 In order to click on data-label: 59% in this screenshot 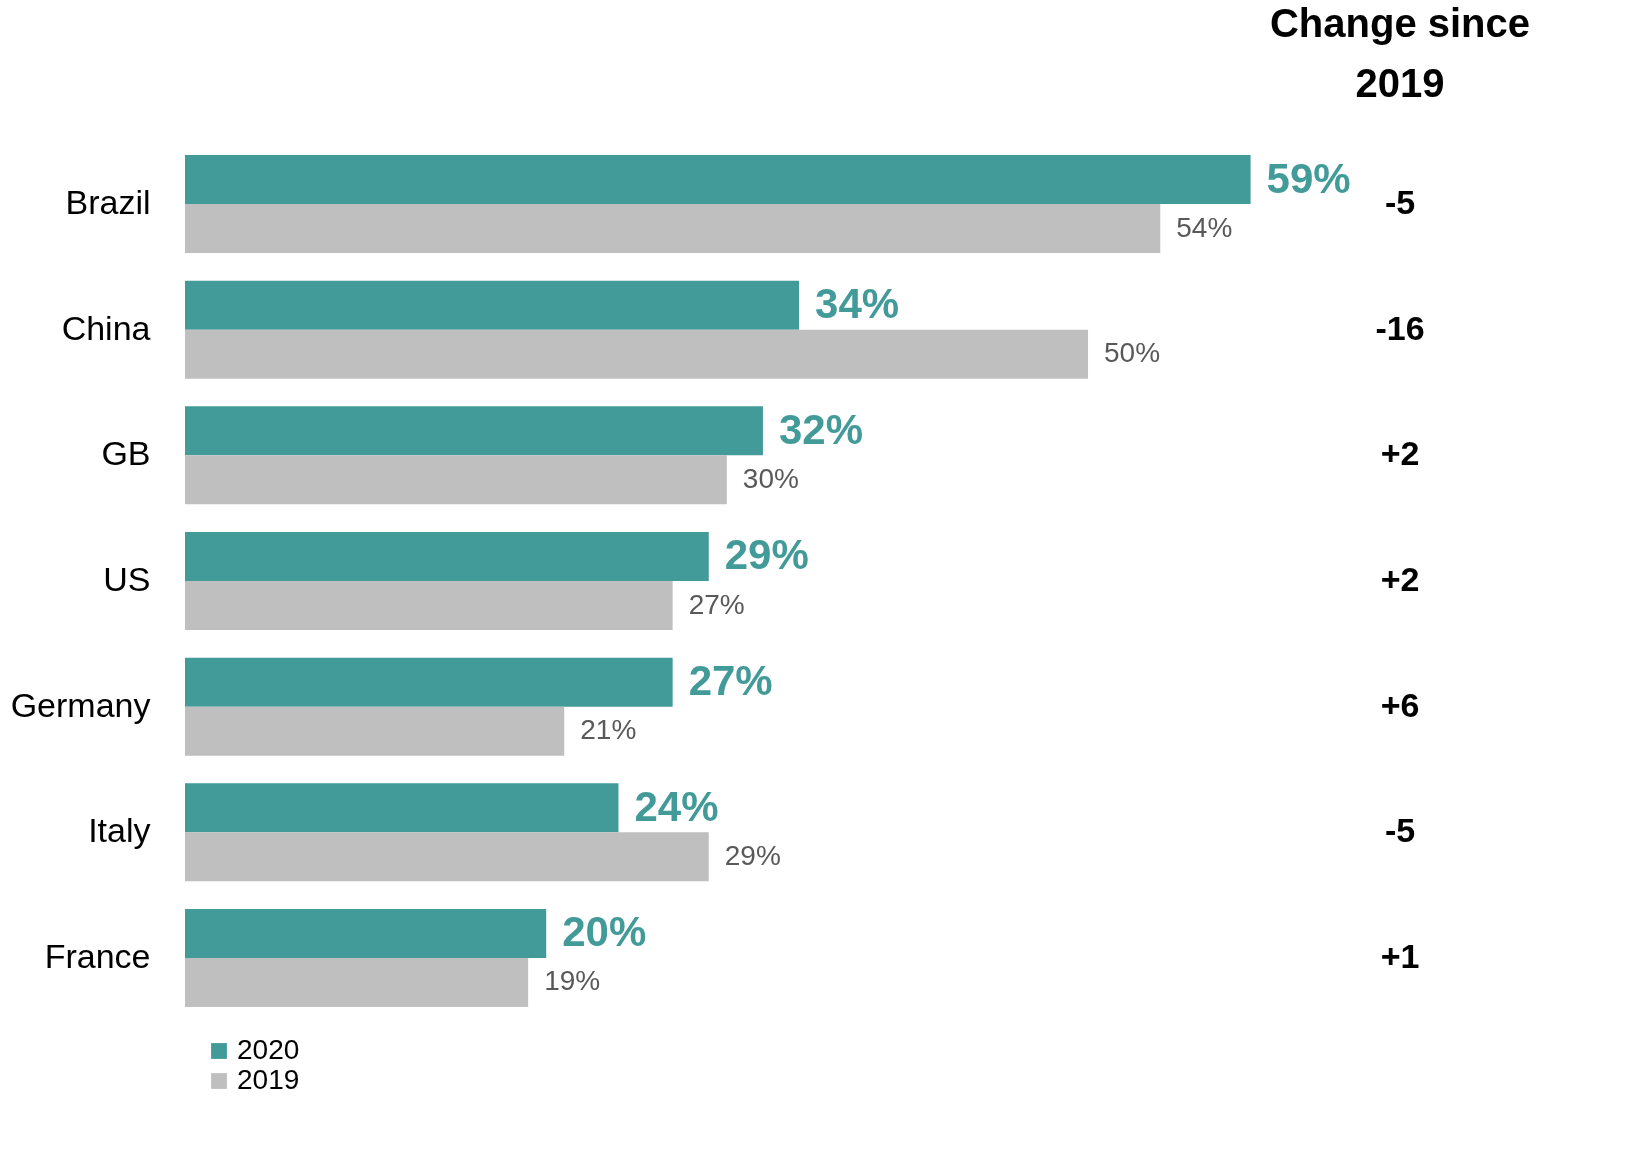, I will do `click(1308, 178)`.